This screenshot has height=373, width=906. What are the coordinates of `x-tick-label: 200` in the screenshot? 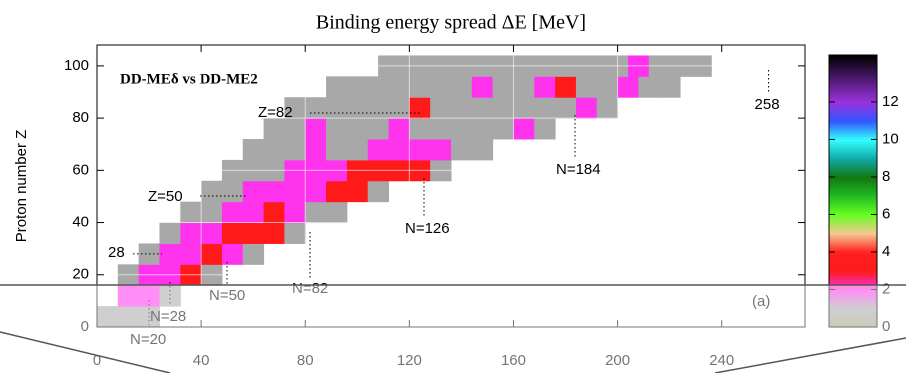 It's located at (617, 360).